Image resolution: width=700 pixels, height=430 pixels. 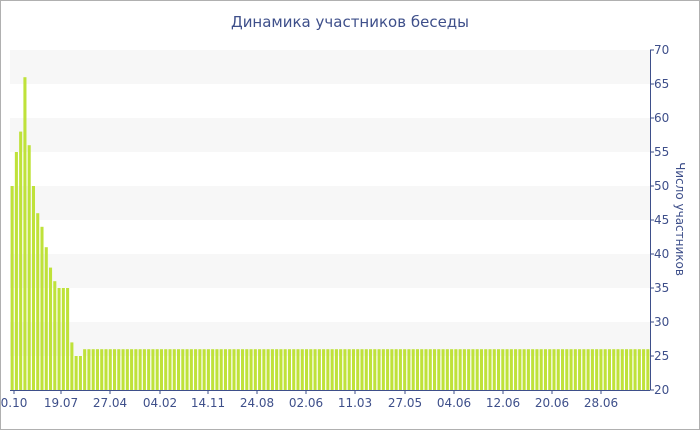 What do you see at coordinates (454, 403) in the screenshot?
I see `x-tick-label: 04.06` at bounding box center [454, 403].